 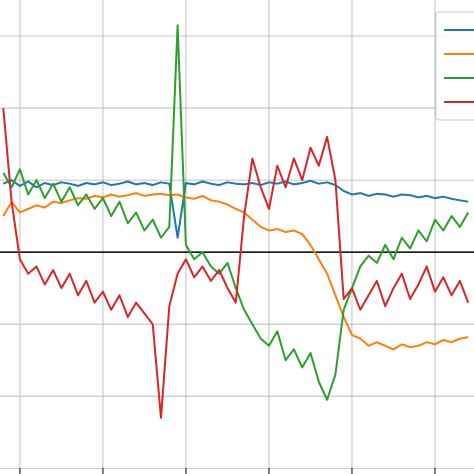 I want to click on series-line, so click(x=235, y=209).